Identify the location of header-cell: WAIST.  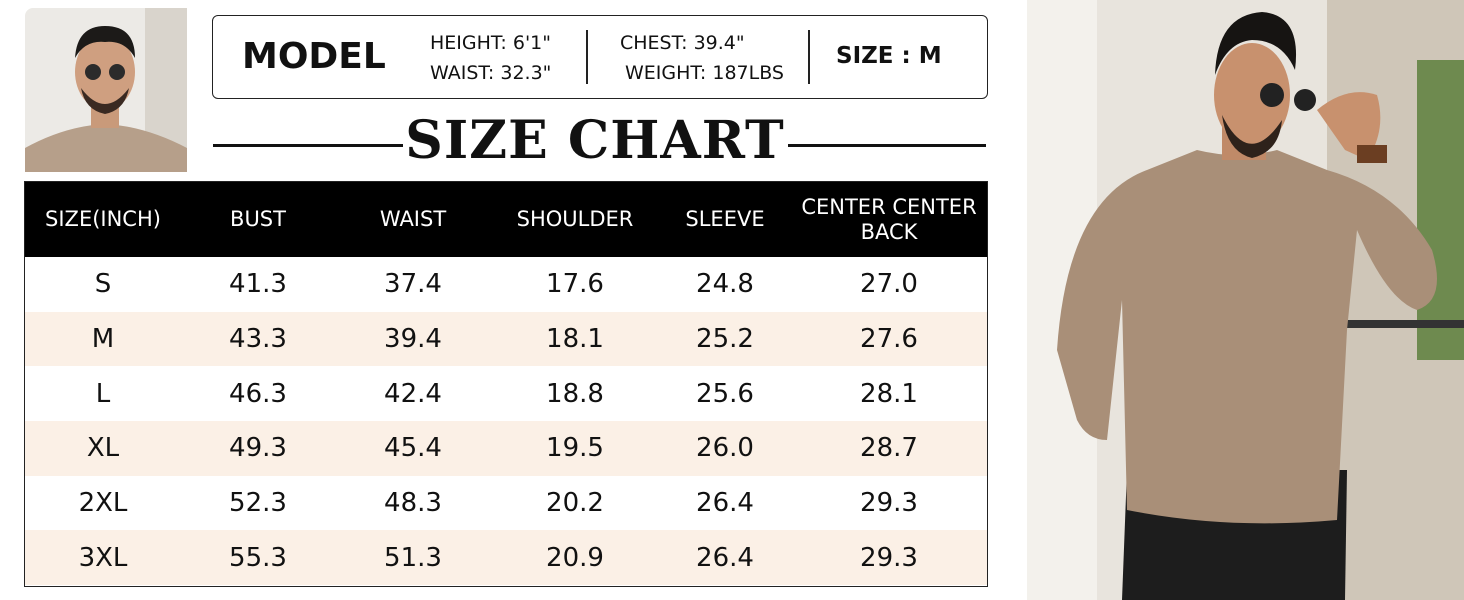
(413, 219).